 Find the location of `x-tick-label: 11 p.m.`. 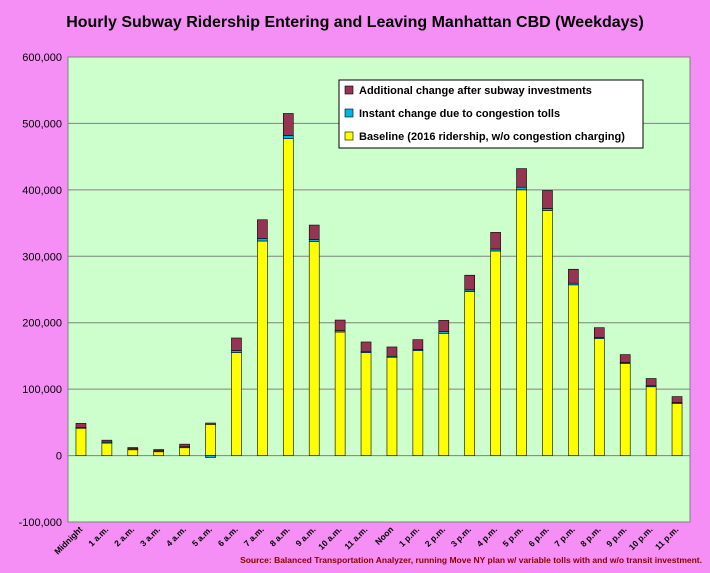

x-tick-label: 11 p.m. is located at coordinates (666, 537).